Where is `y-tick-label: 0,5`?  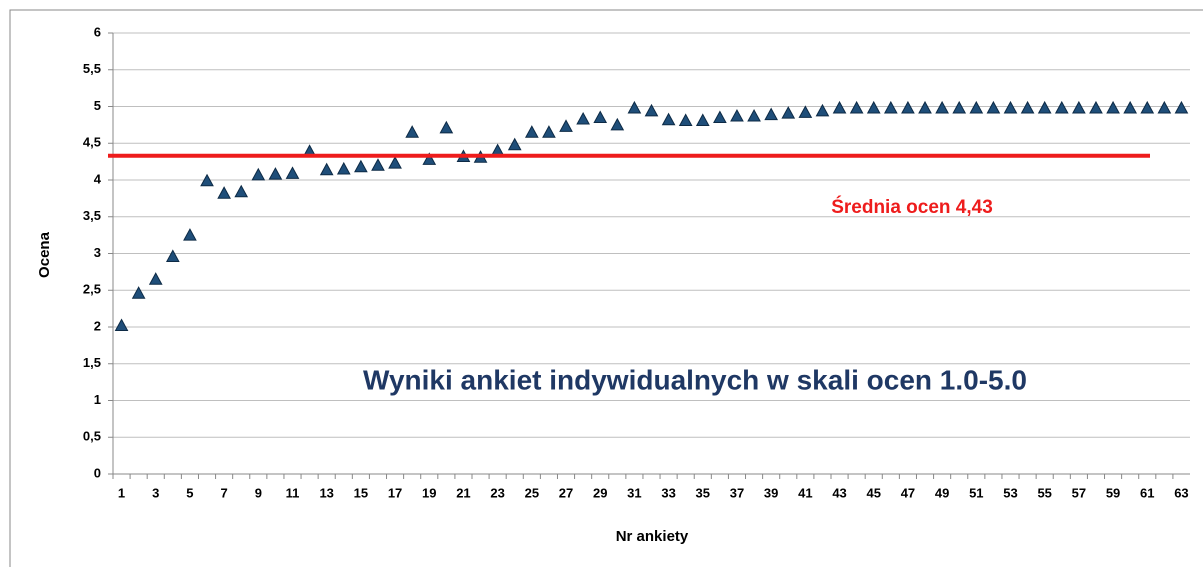
y-tick-label: 0,5 is located at coordinates (92, 436).